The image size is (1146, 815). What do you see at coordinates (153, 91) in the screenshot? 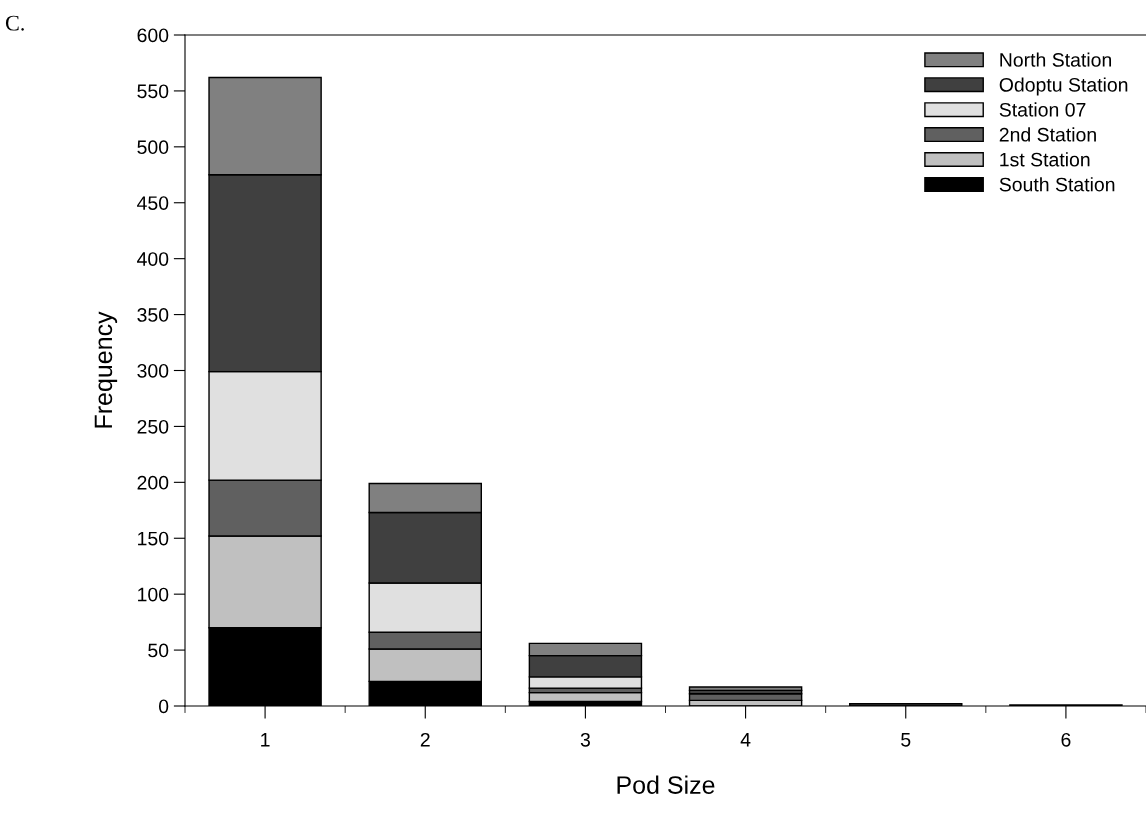
I see `y-tick-label: 550` at bounding box center [153, 91].